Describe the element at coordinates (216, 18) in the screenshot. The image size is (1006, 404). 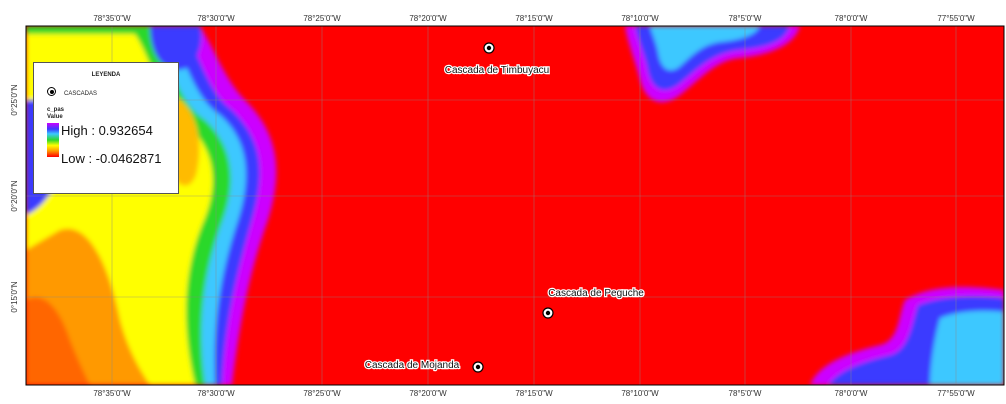
I see `top-tick: 78°30'0"W` at that location.